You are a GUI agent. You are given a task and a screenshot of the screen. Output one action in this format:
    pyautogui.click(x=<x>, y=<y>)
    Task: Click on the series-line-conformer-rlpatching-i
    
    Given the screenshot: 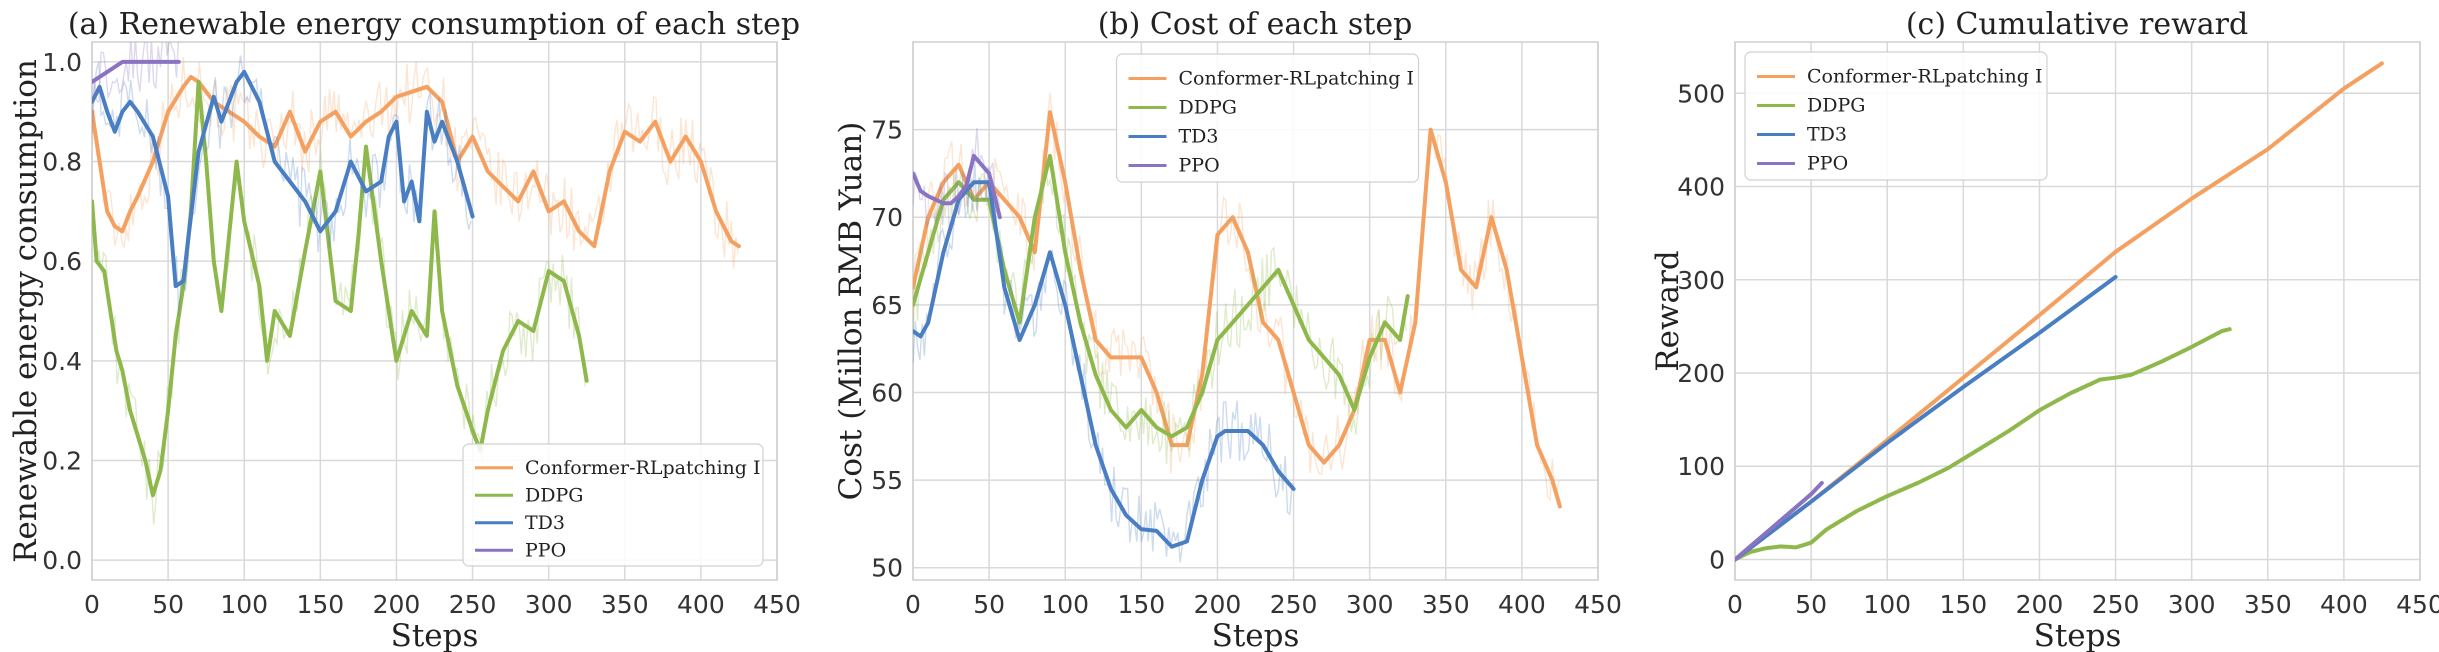 What is the action you would take?
    pyautogui.click(x=416, y=161)
    